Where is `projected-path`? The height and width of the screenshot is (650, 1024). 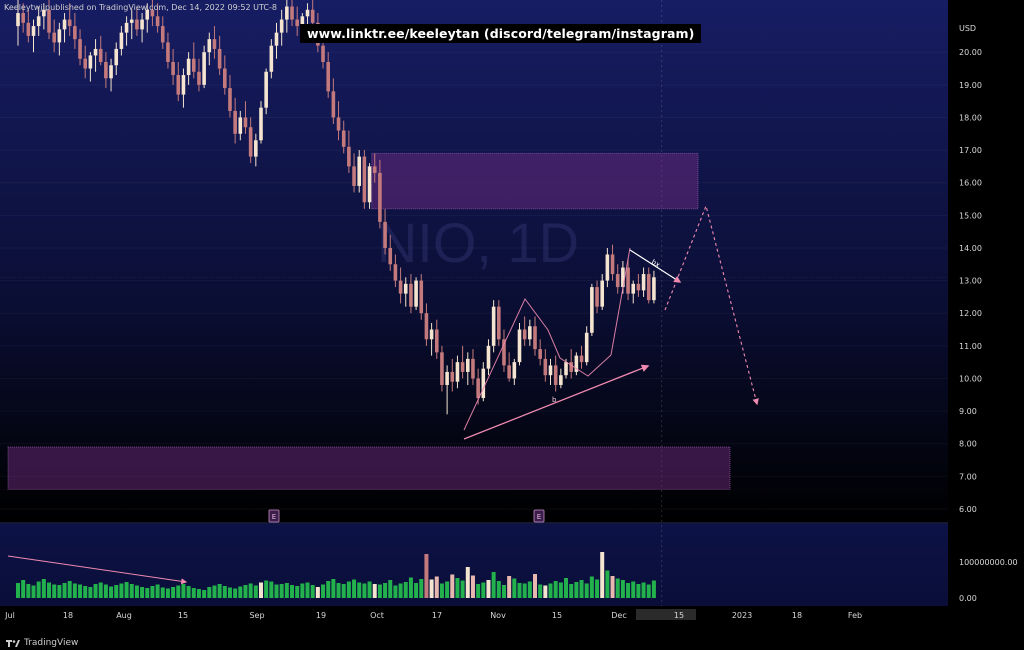
projected-path is located at coordinates (711, 305).